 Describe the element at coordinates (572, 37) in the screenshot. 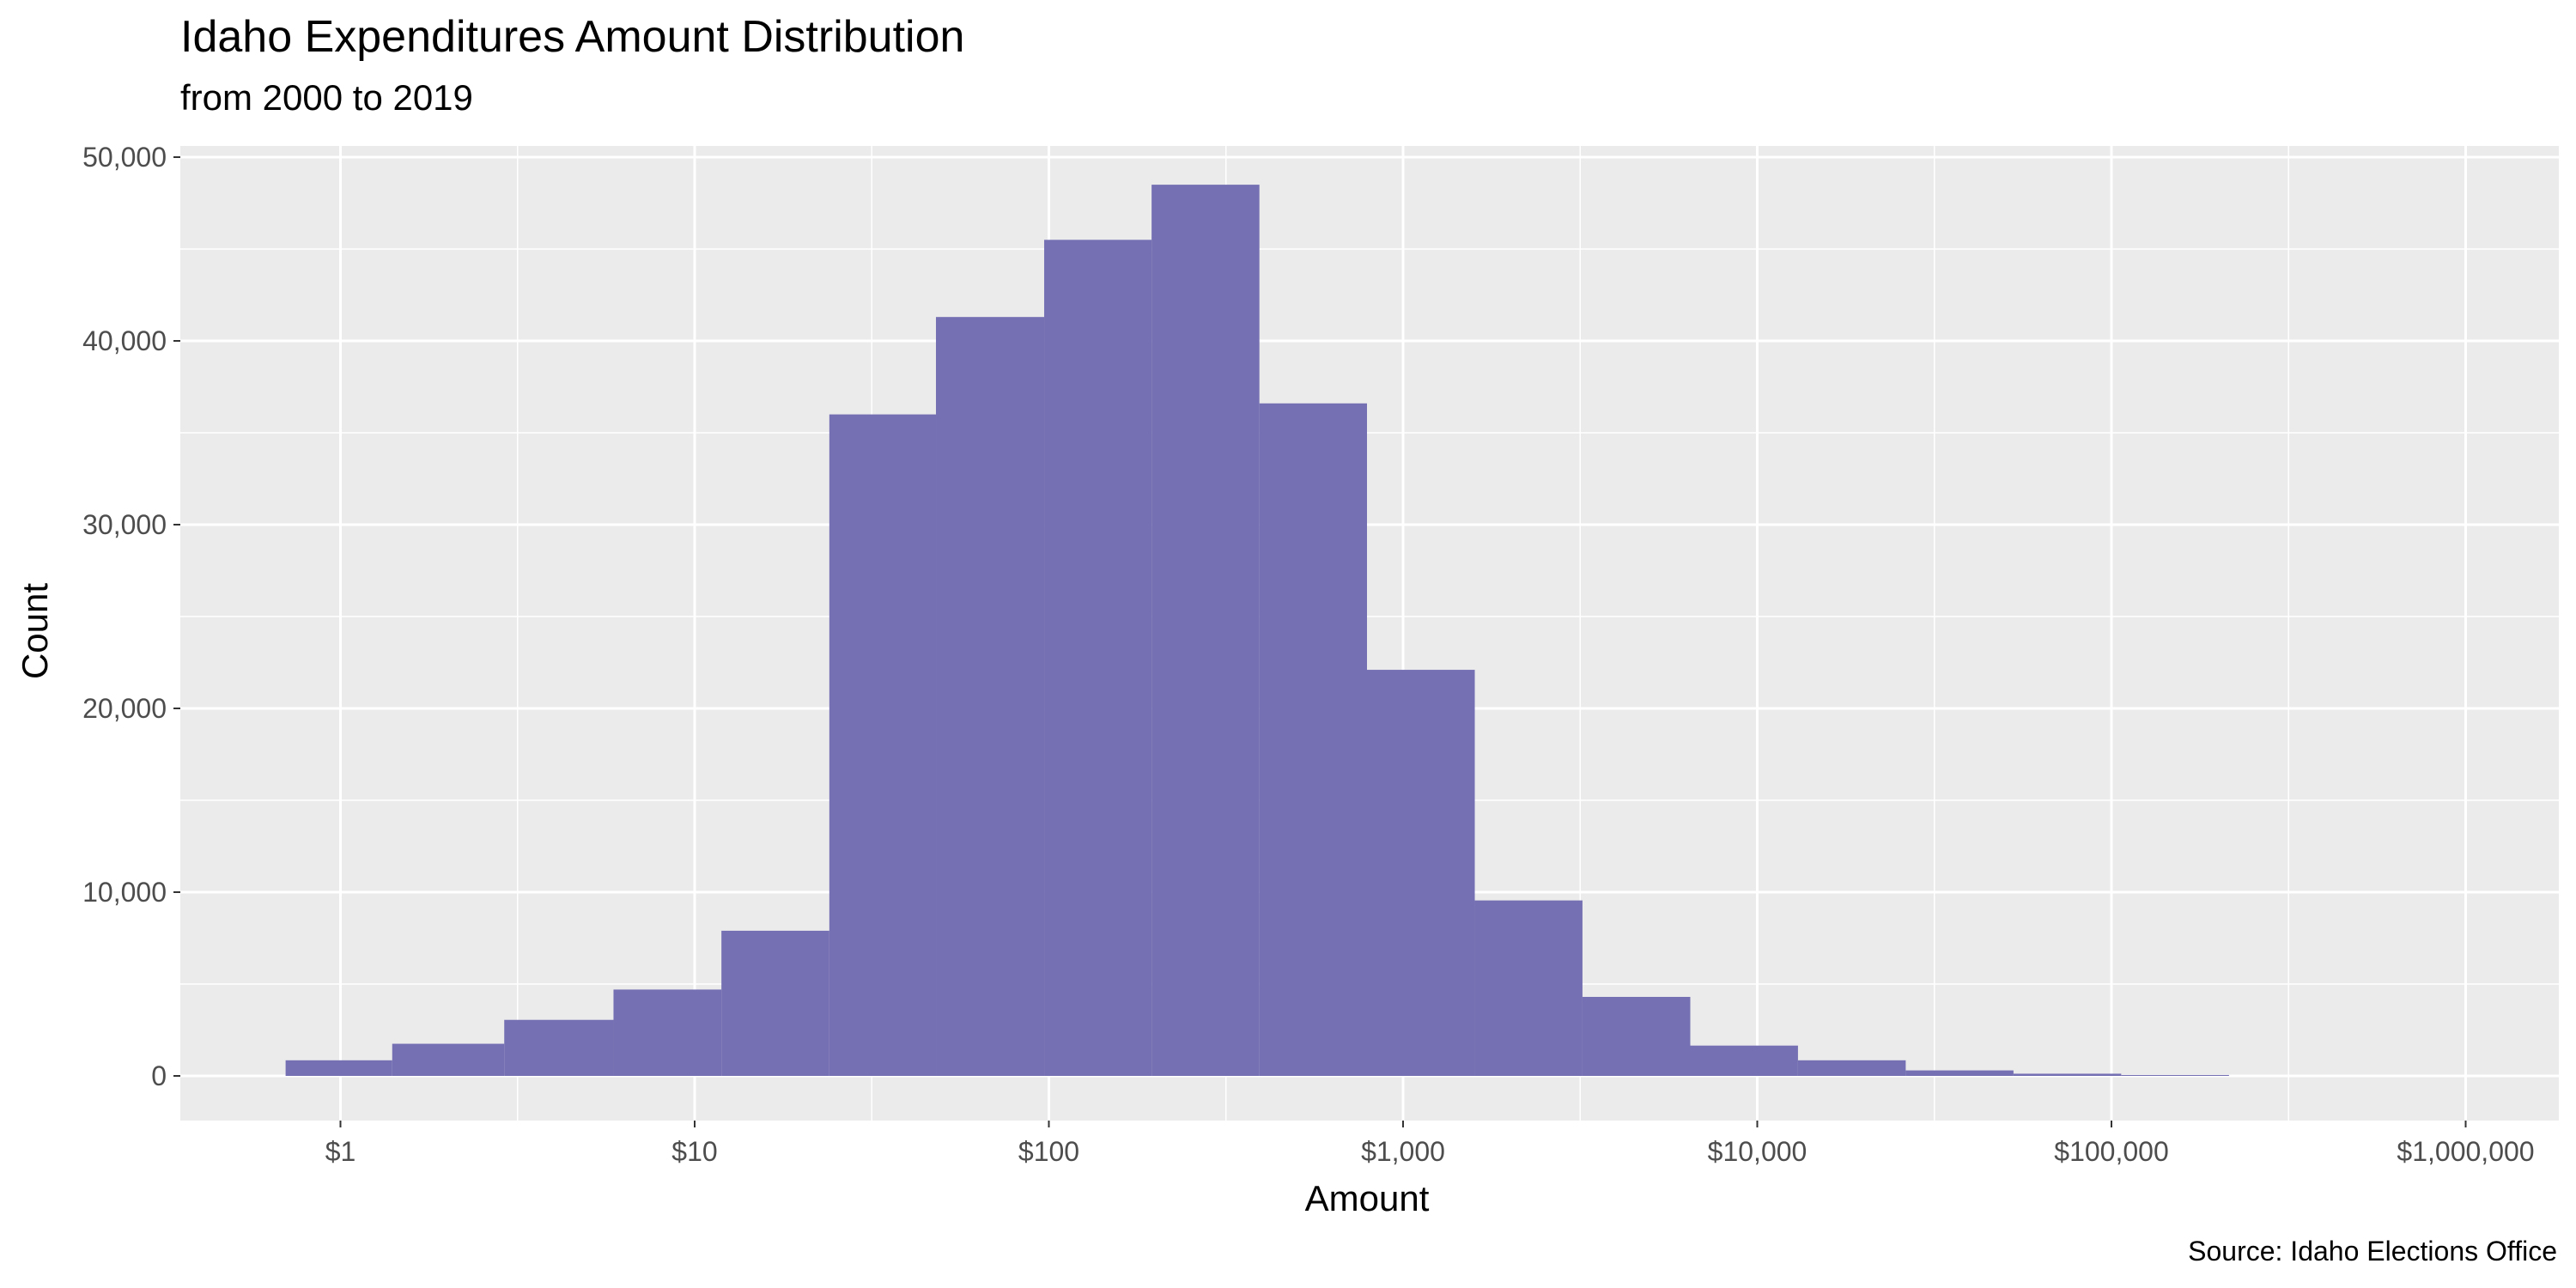

I see `chart-title: Idaho Expenditures Amount Distribution` at that location.